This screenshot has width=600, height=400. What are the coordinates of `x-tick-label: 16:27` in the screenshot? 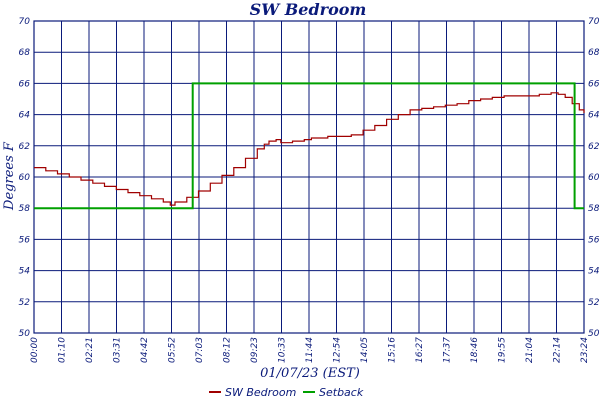 It's located at (420, 350).